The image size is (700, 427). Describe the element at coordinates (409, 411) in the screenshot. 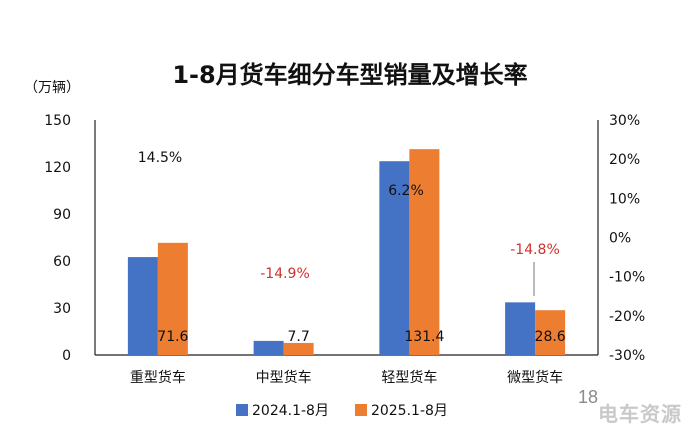

I see `legend-label-2025: 2025.1-8月` at that location.